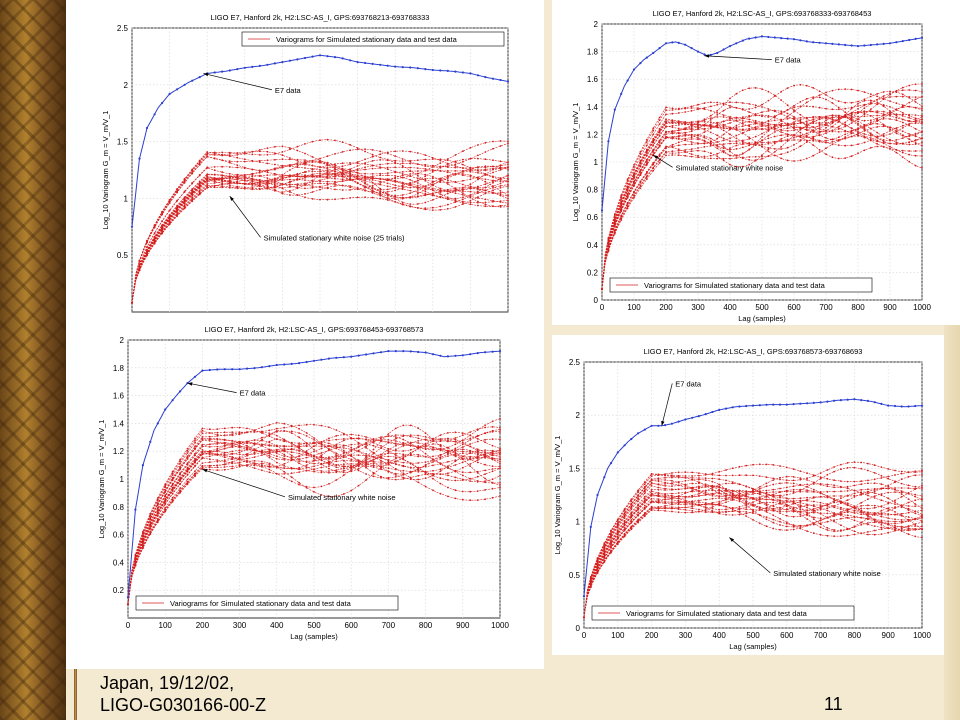 The image size is (960, 720). I want to click on e7-data-series, so click(762, 123).